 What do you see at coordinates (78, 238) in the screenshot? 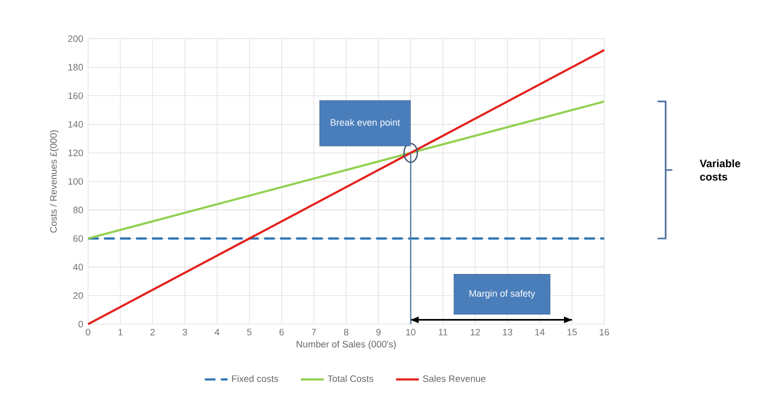
I see `y-tick-label: 60` at bounding box center [78, 238].